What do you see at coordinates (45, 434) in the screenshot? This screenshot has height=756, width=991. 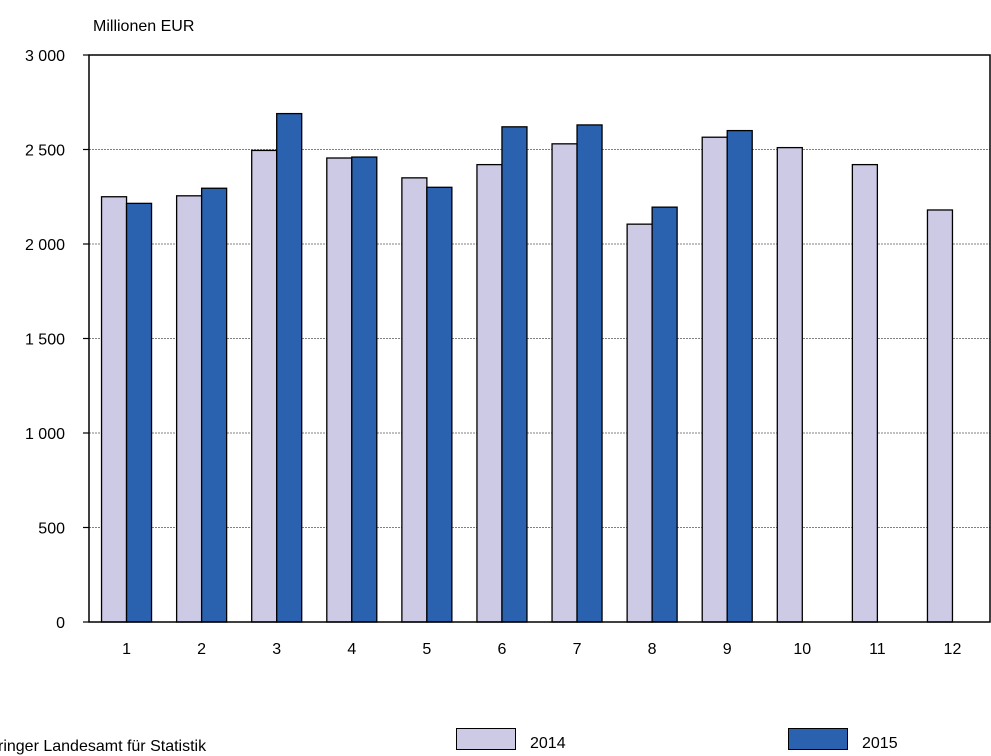 I see `y-tick-label: 1 000` at bounding box center [45, 434].